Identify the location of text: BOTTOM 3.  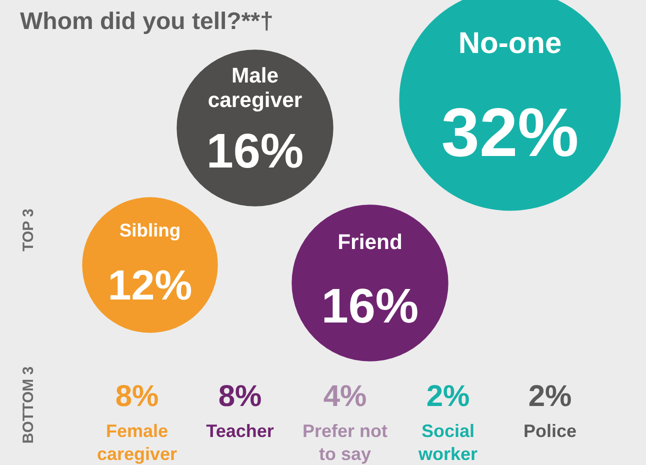
(28, 405).